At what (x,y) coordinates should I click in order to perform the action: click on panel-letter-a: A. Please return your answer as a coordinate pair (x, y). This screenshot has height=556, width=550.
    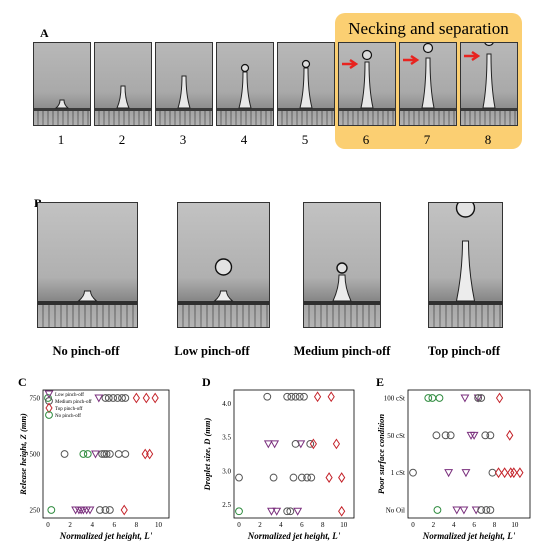
    Looking at the image, I should click on (44, 33).